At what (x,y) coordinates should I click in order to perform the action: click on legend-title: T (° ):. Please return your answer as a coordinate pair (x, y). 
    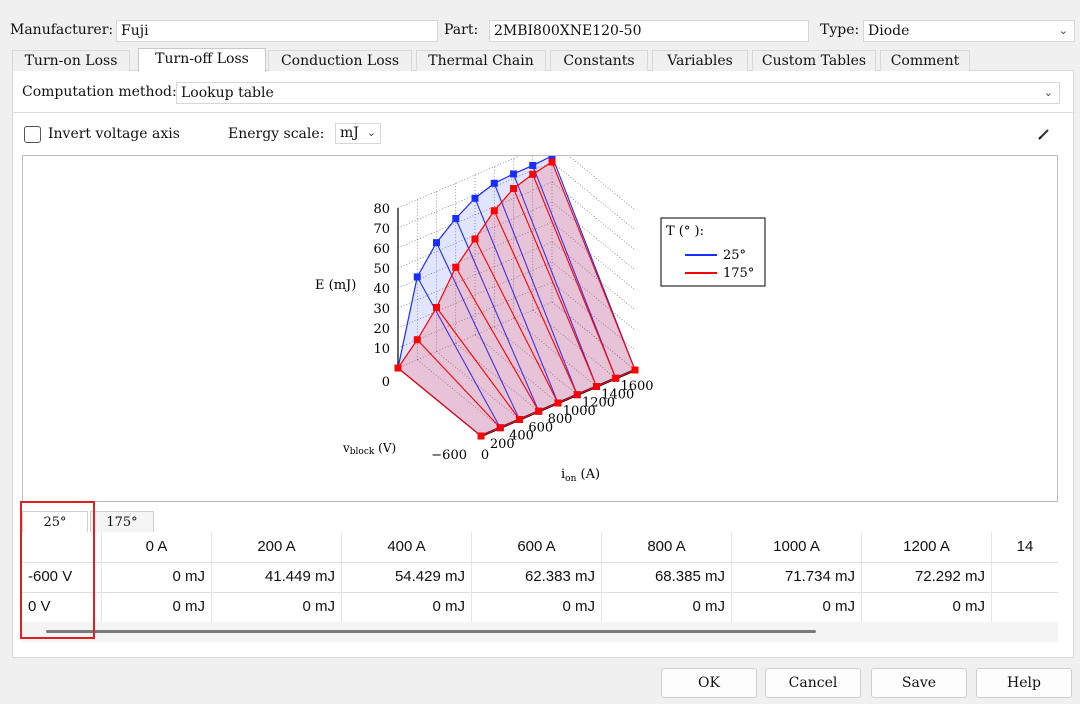
    Looking at the image, I should click on (685, 231).